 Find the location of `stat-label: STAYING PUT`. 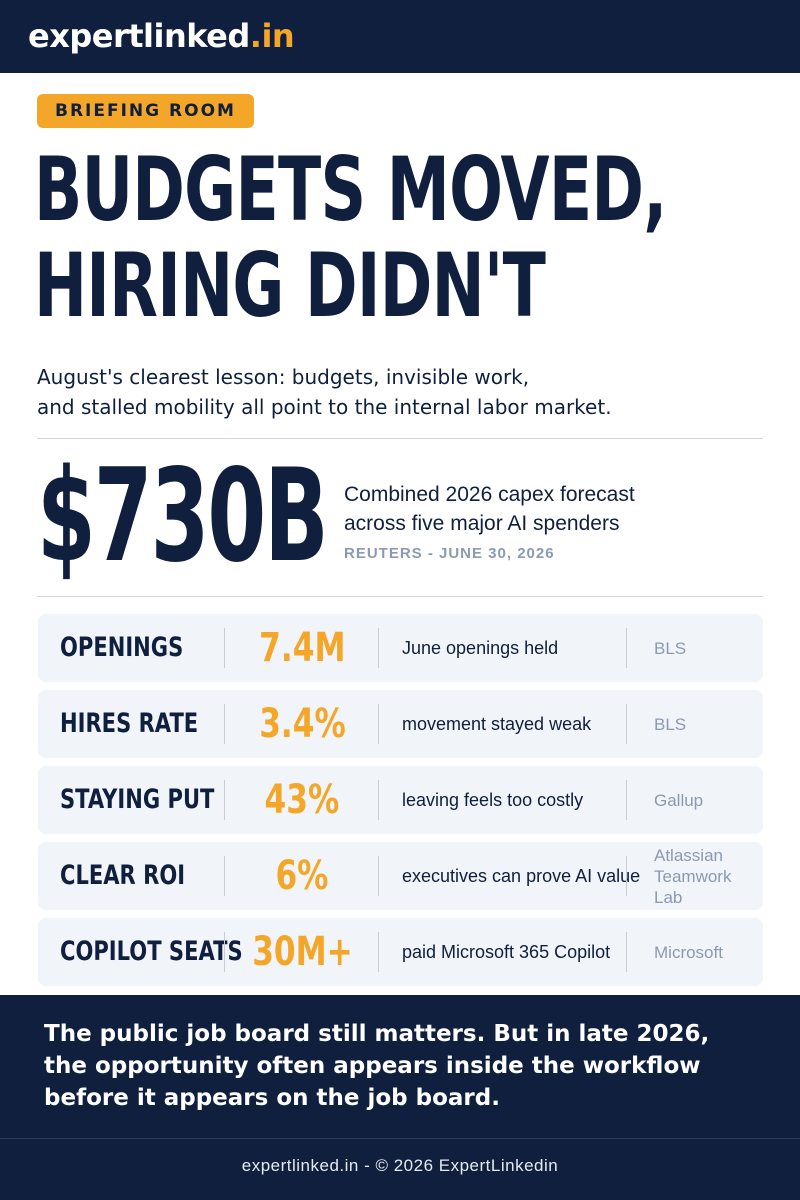

stat-label: STAYING PUT is located at coordinates (137, 799).